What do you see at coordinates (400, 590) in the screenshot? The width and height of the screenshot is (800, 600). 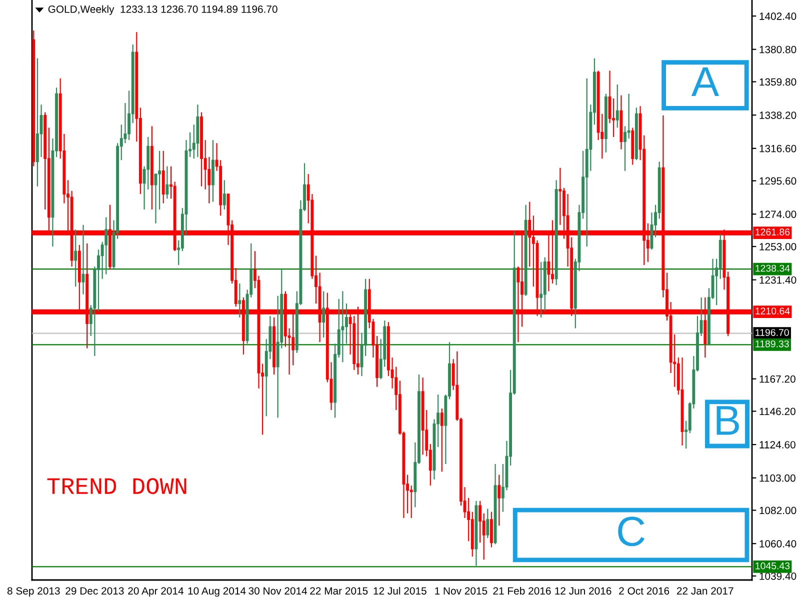 I see `x-tick-label: 12 Jul 2015` at bounding box center [400, 590].